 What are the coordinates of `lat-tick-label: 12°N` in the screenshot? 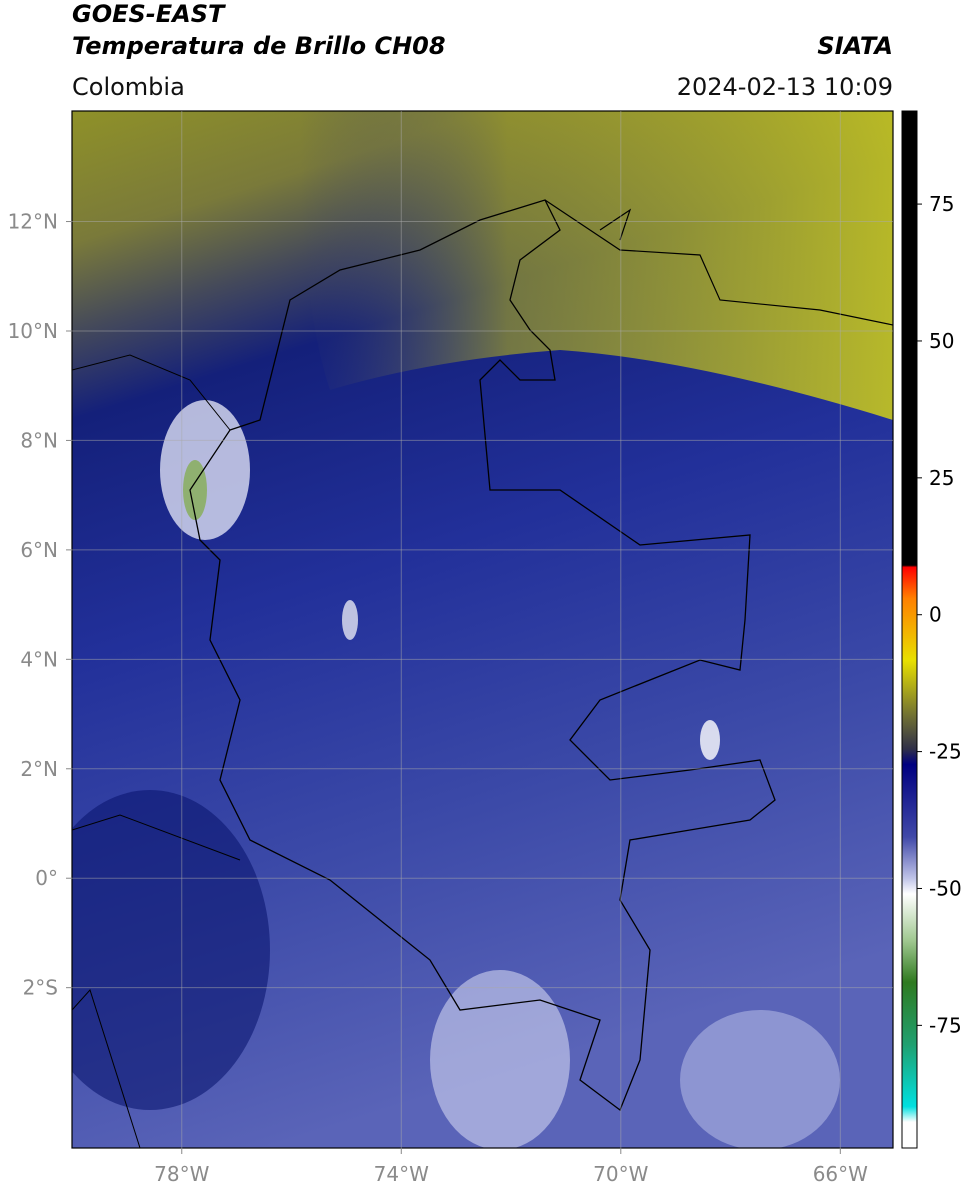 It's located at (33, 222).